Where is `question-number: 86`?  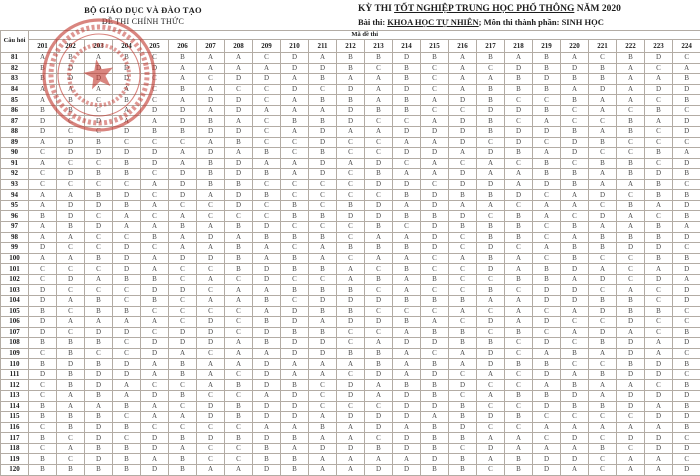 question-number: 86 is located at coordinates (14, 110).